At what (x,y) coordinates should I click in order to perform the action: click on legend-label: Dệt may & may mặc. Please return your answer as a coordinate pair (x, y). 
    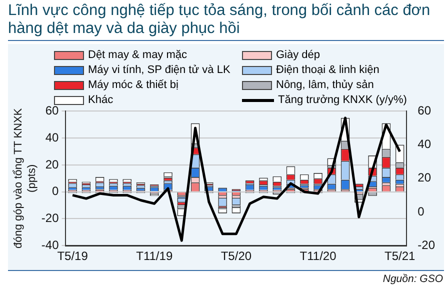
    Looking at the image, I should click on (138, 55).